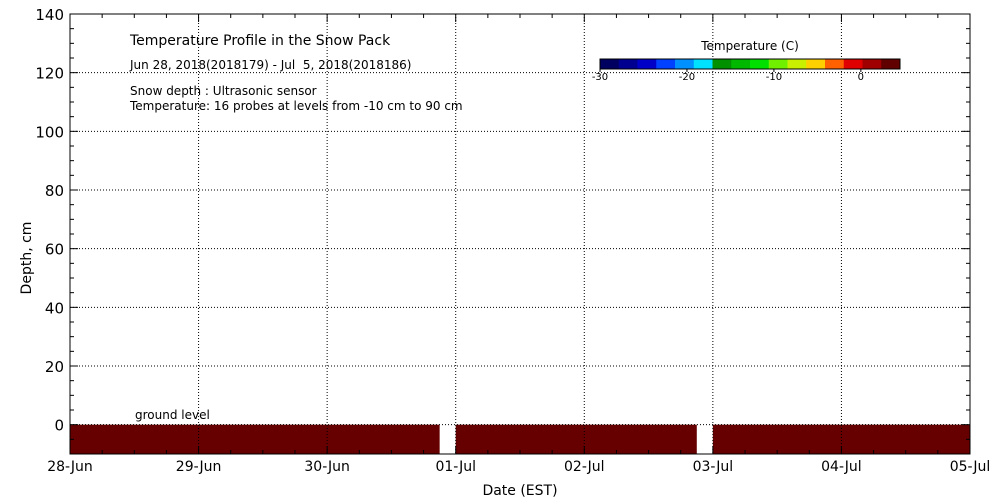 The height and width of the screenshot is (500, 1000). Describe the element at coordinates (260, 41) in the screenshot. I see `chart-title: Temperature Profile in the Snow Pack` at that location.